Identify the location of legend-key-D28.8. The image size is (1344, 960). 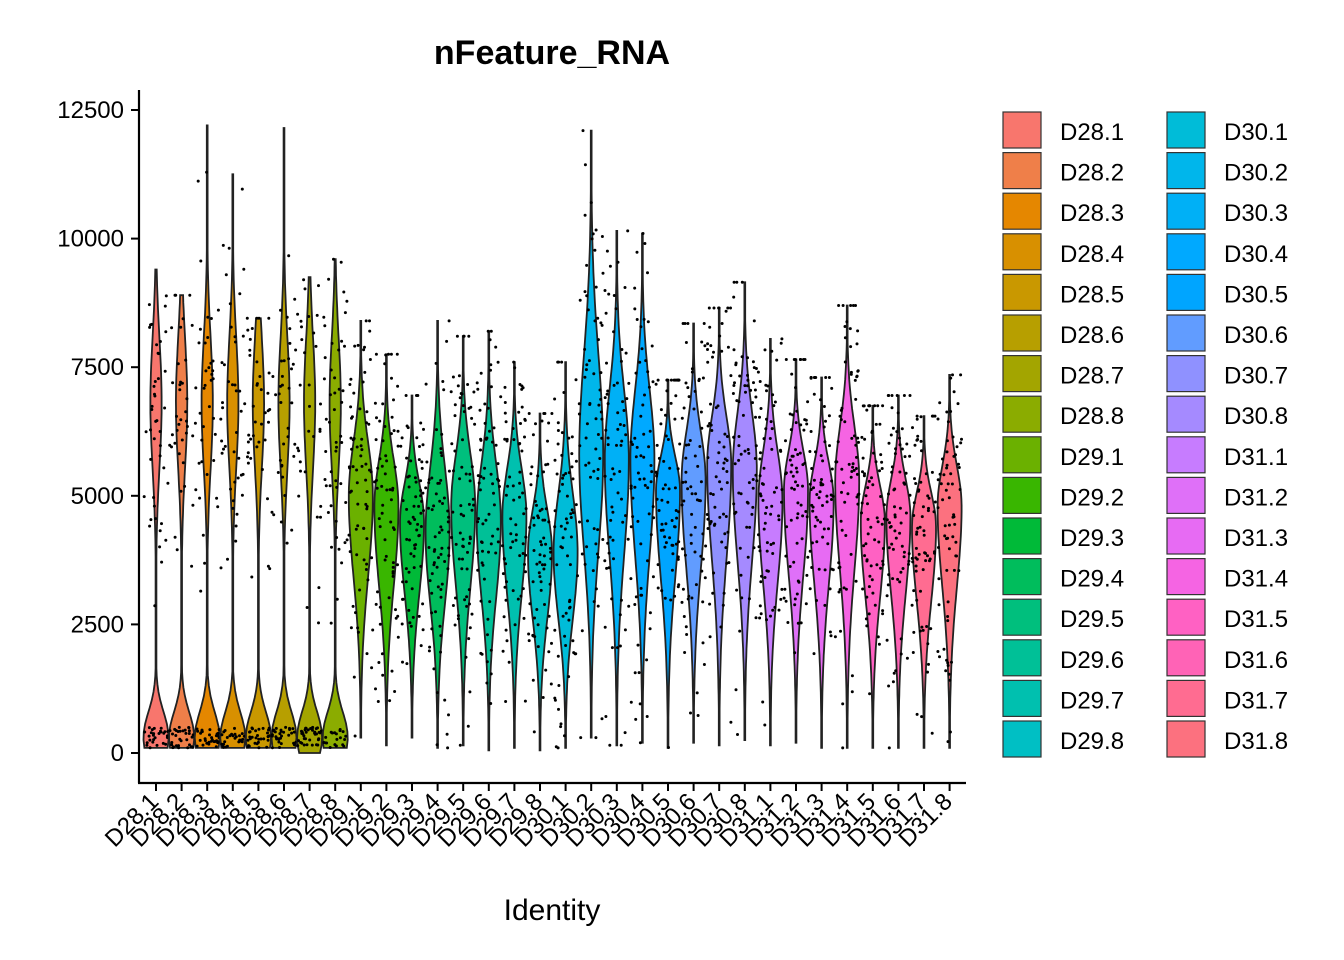
(1022, 414).